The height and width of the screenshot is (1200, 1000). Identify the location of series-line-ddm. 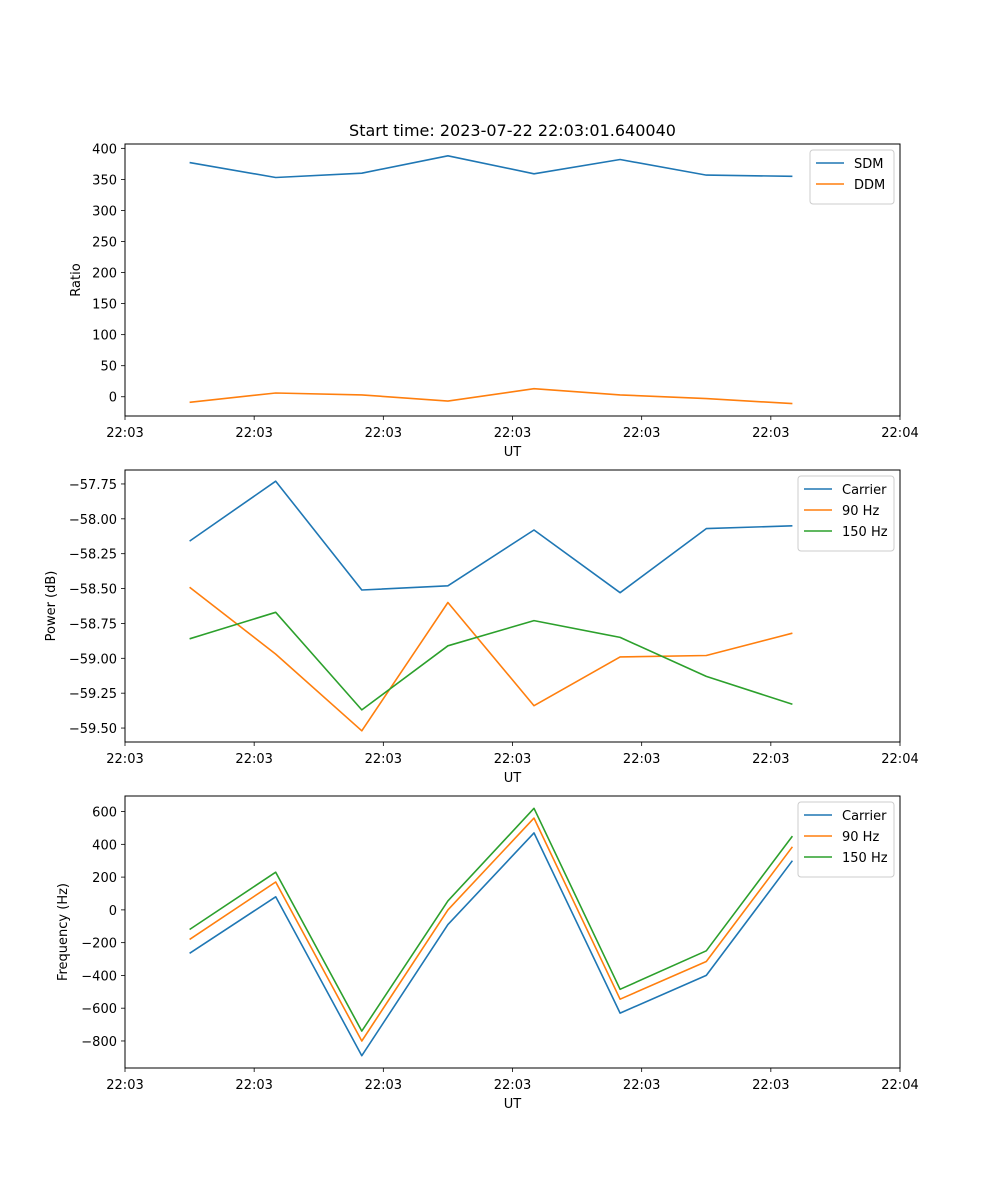
(491, 396).